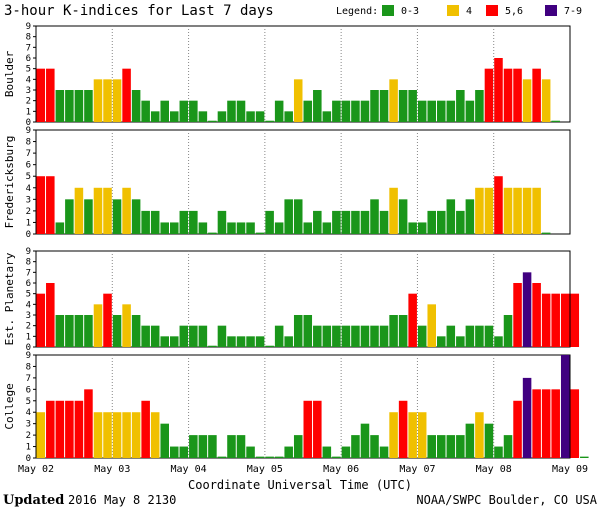 Image resolution: width=600 pixels, height=510 pixels. Describe the element at coordinates (410, 11) in the screenshot. I see `legend-entry-quiet: 0-3` at that location.